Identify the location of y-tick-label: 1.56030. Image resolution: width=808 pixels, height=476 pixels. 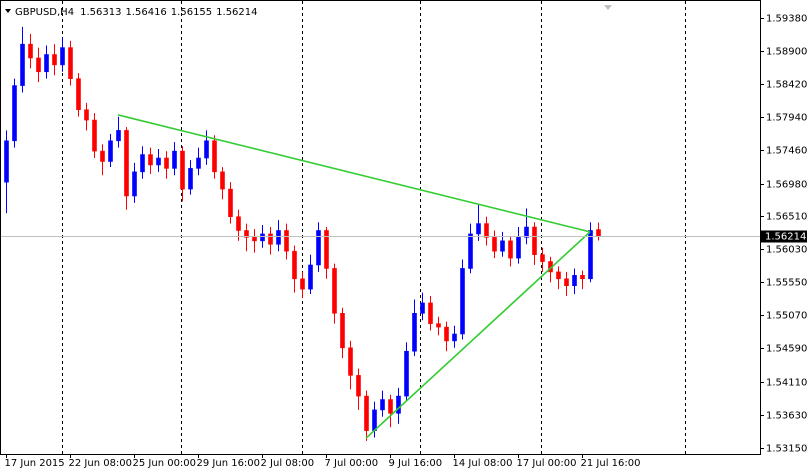
(786, 250).